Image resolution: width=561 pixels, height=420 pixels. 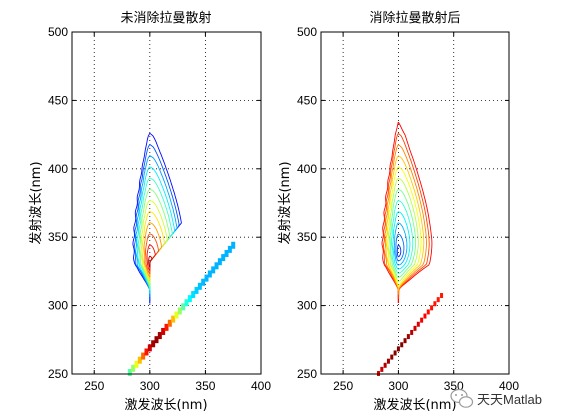 I want to click on xlabel-right: 激发波长(nm), so click(x=414, y=405).